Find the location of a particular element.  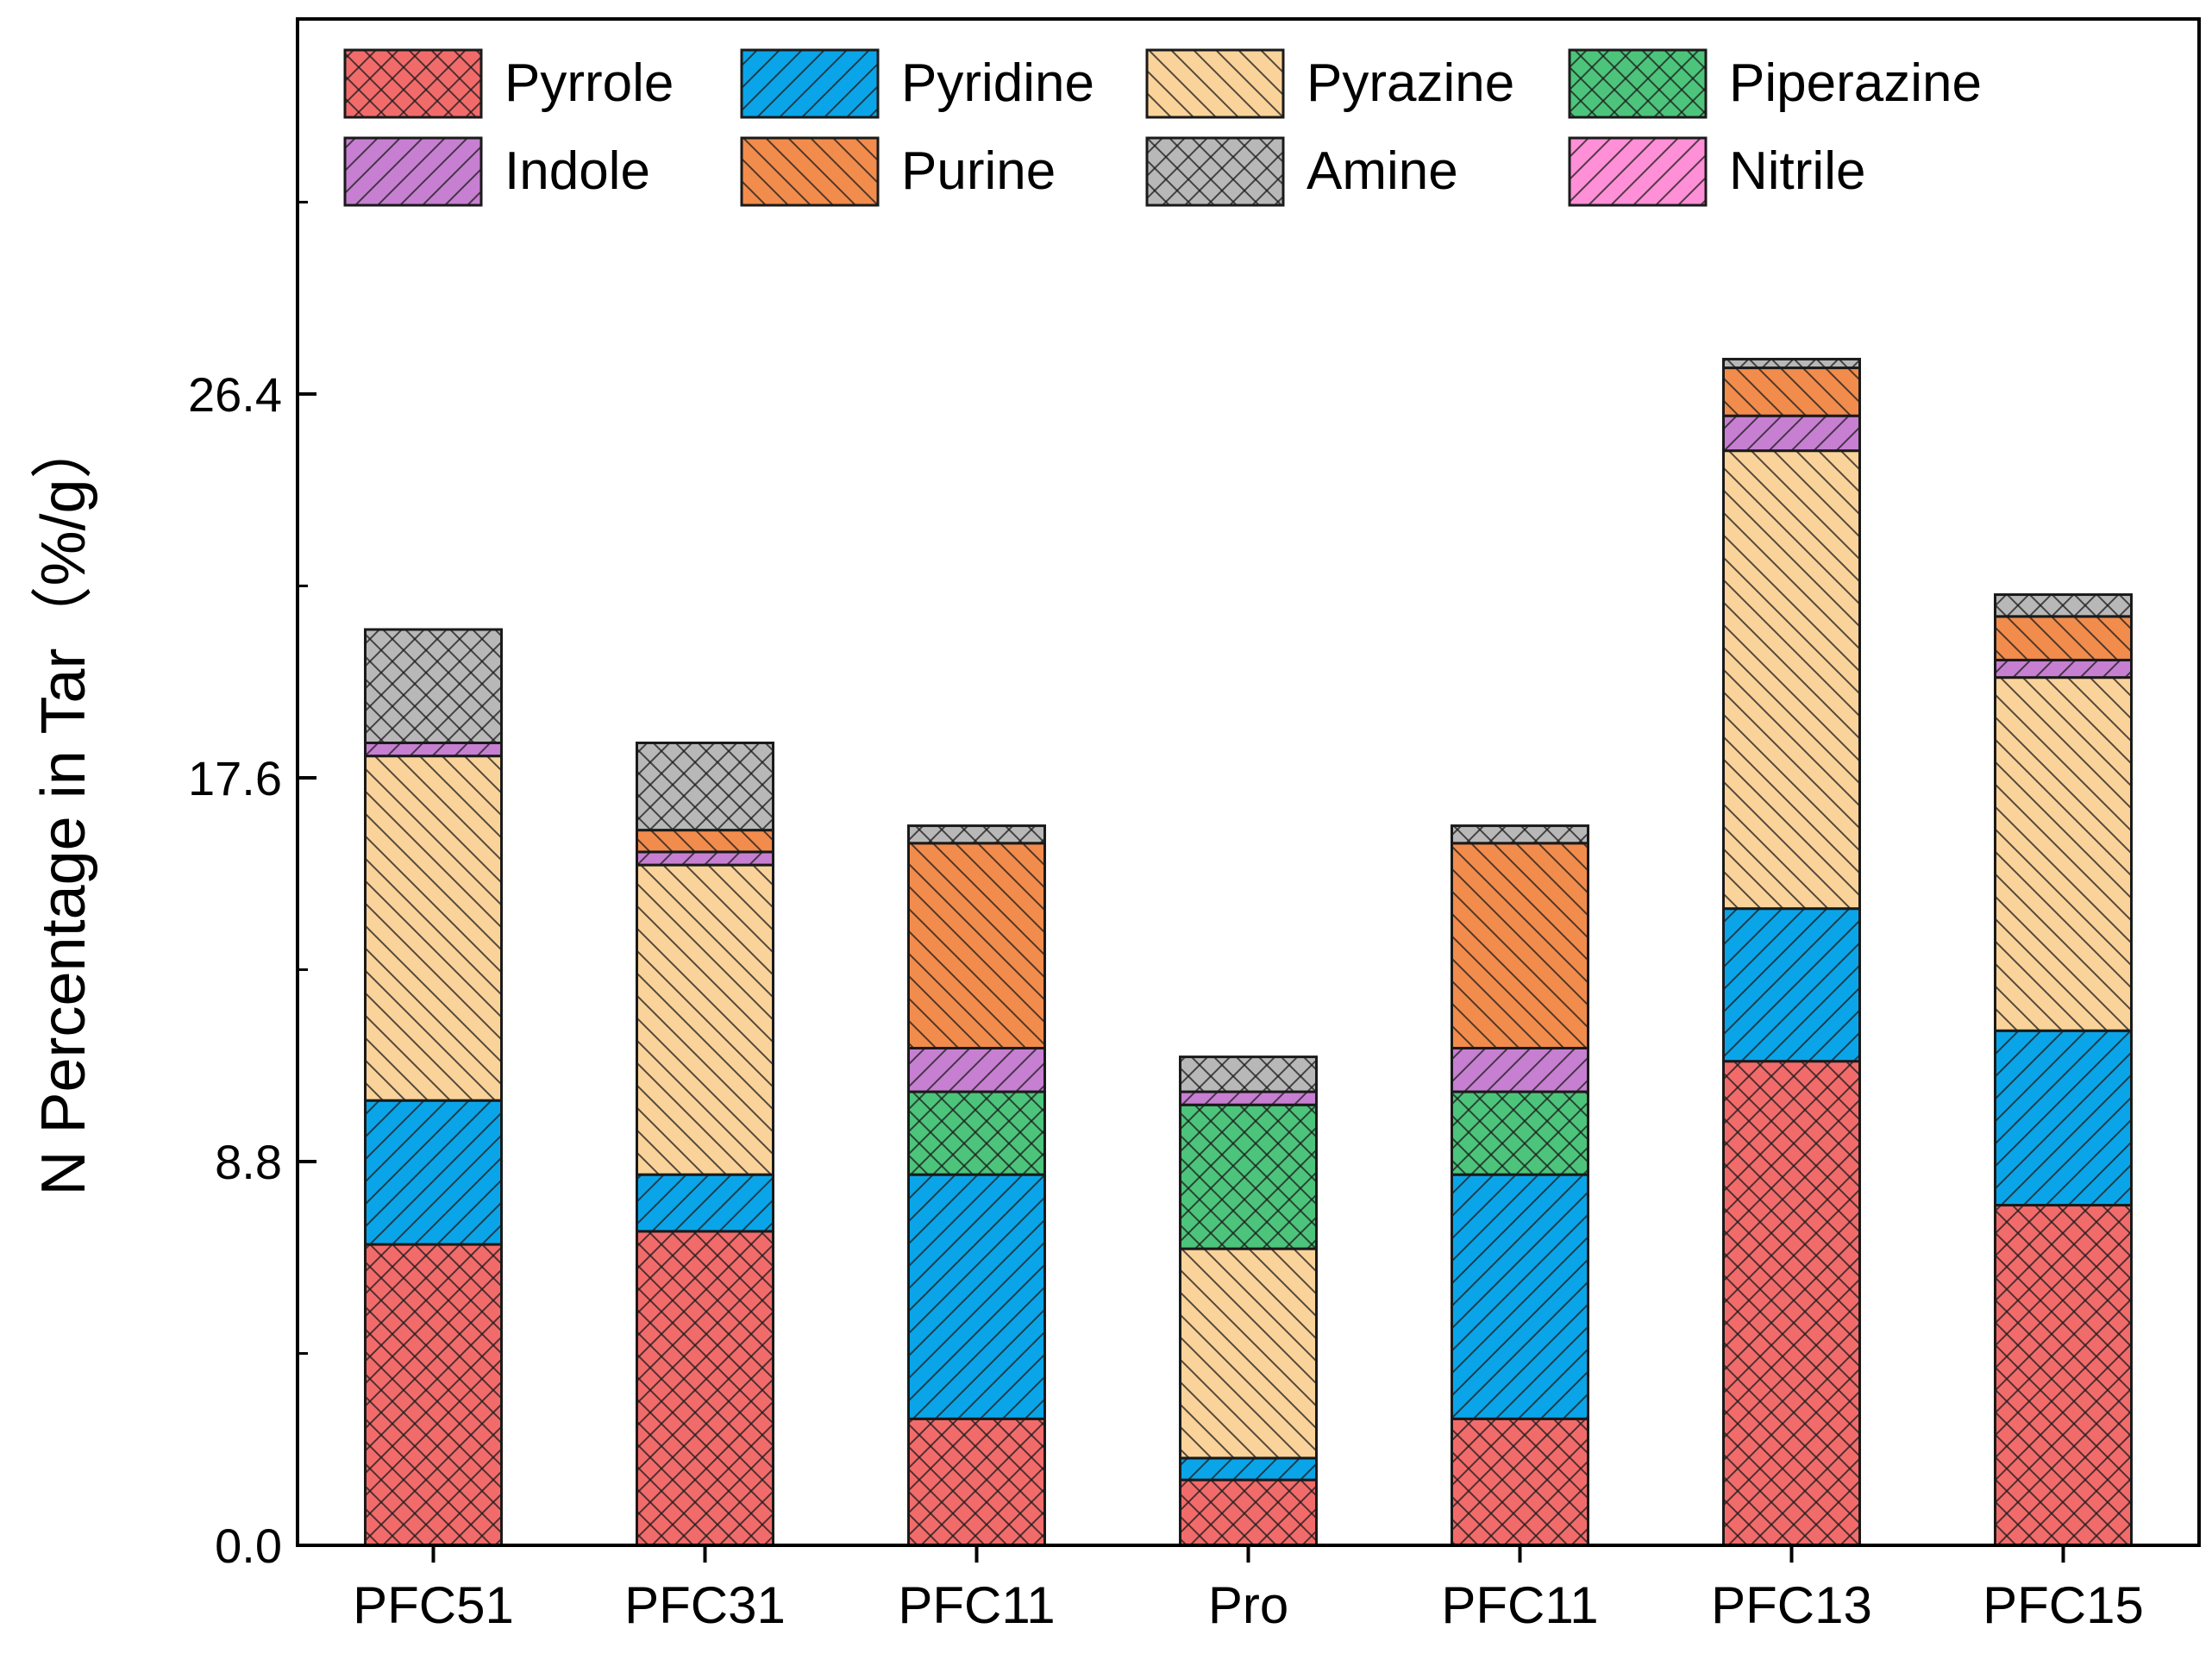

legend-label: Piperazine is located at coordinates (1856, 83).